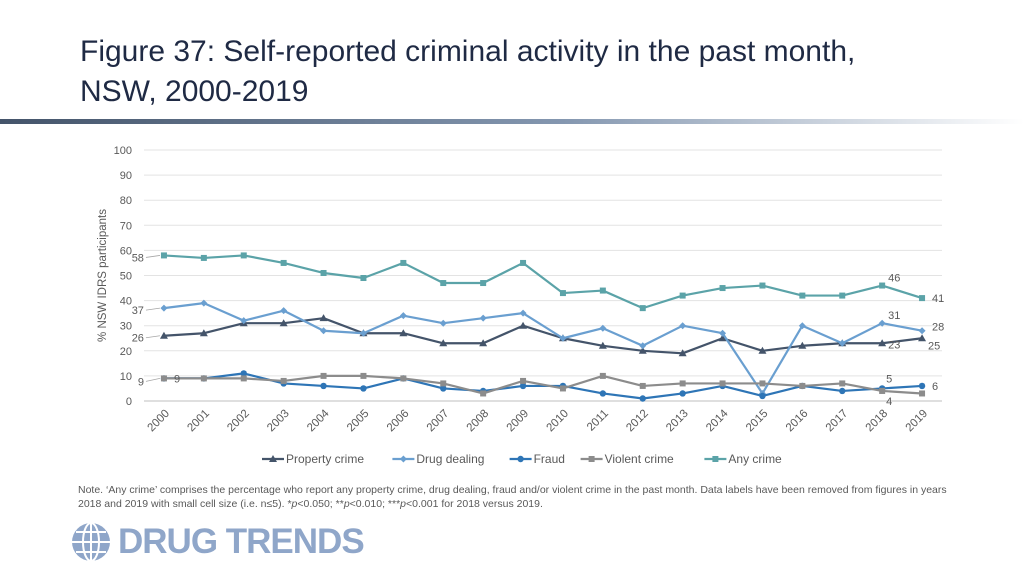 This screenshot has height=576, width=1024. I want to click on note-p2: p, so click(346, 504).